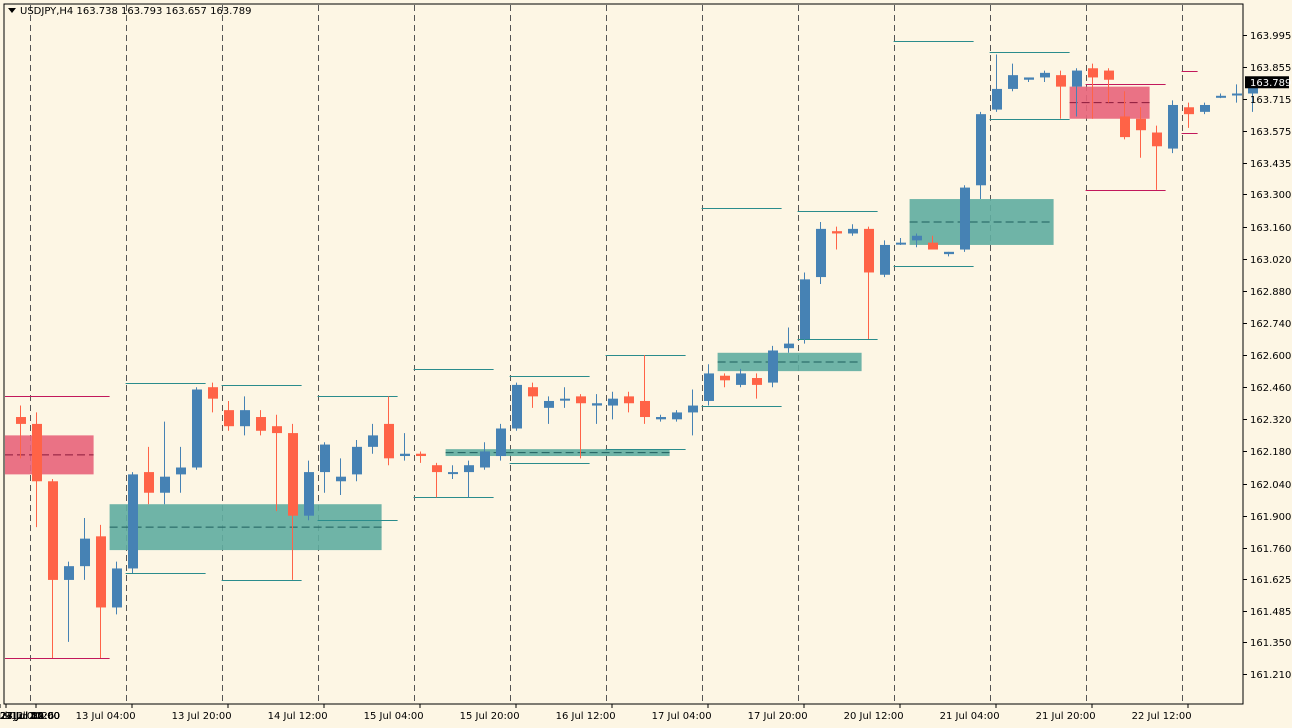  What do you see at coordinates (874, 716) in the screenshot?
I see `x-tick-label: 20 Jul 12:00` at bounding box center [874, 716].